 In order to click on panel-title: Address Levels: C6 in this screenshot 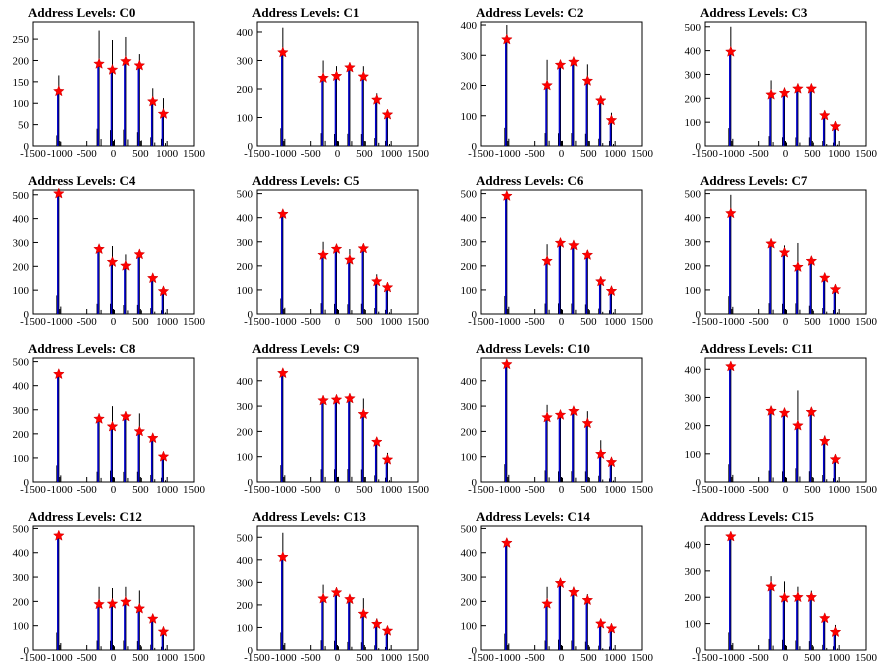, I will do `click(530, 180)`.